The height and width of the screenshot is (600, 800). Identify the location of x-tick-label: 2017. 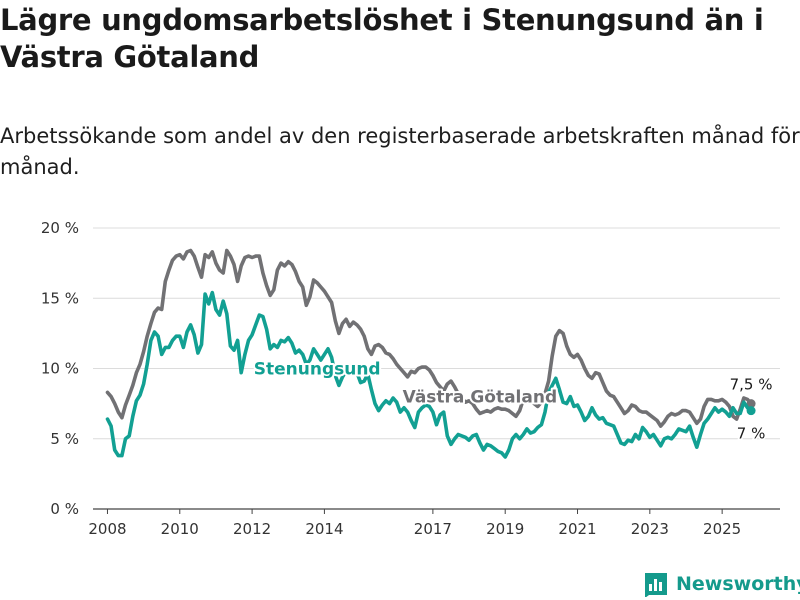
(433, 529).